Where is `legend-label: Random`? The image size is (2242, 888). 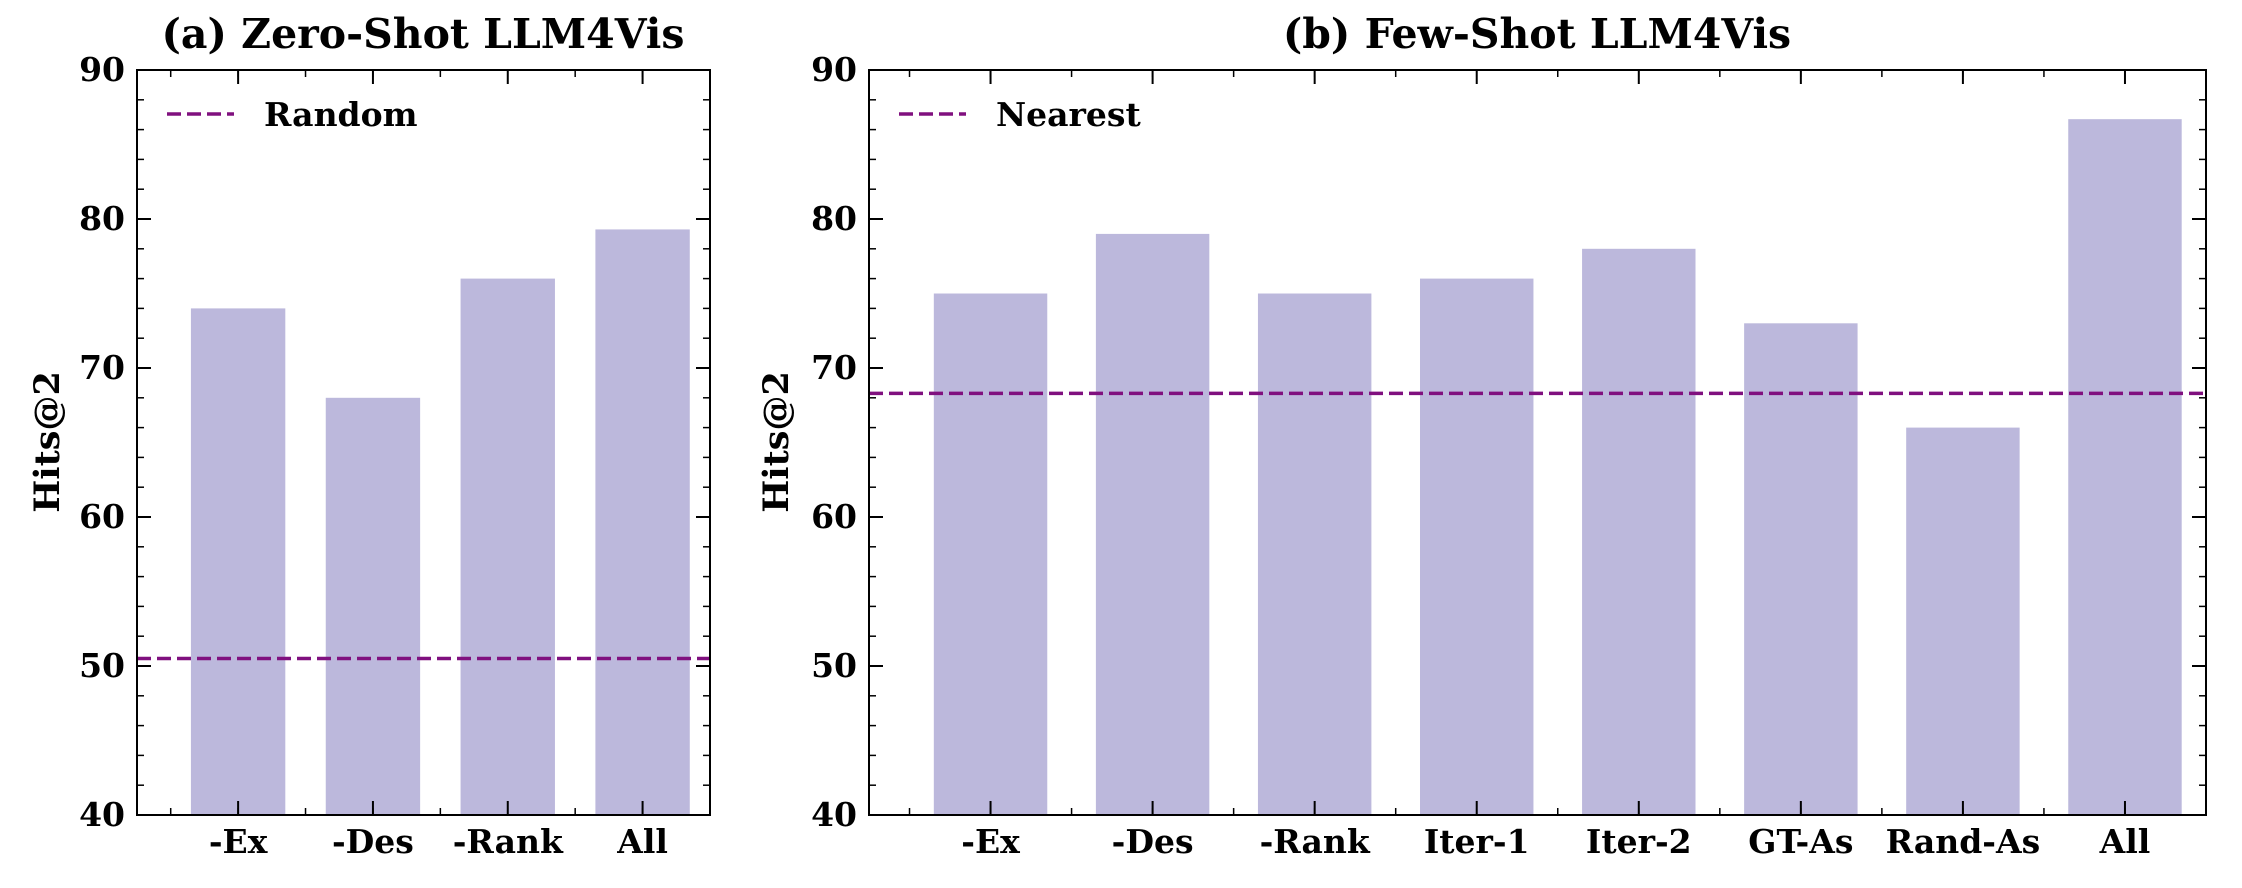
legend-label: Random is located at coordinates (341, 114).